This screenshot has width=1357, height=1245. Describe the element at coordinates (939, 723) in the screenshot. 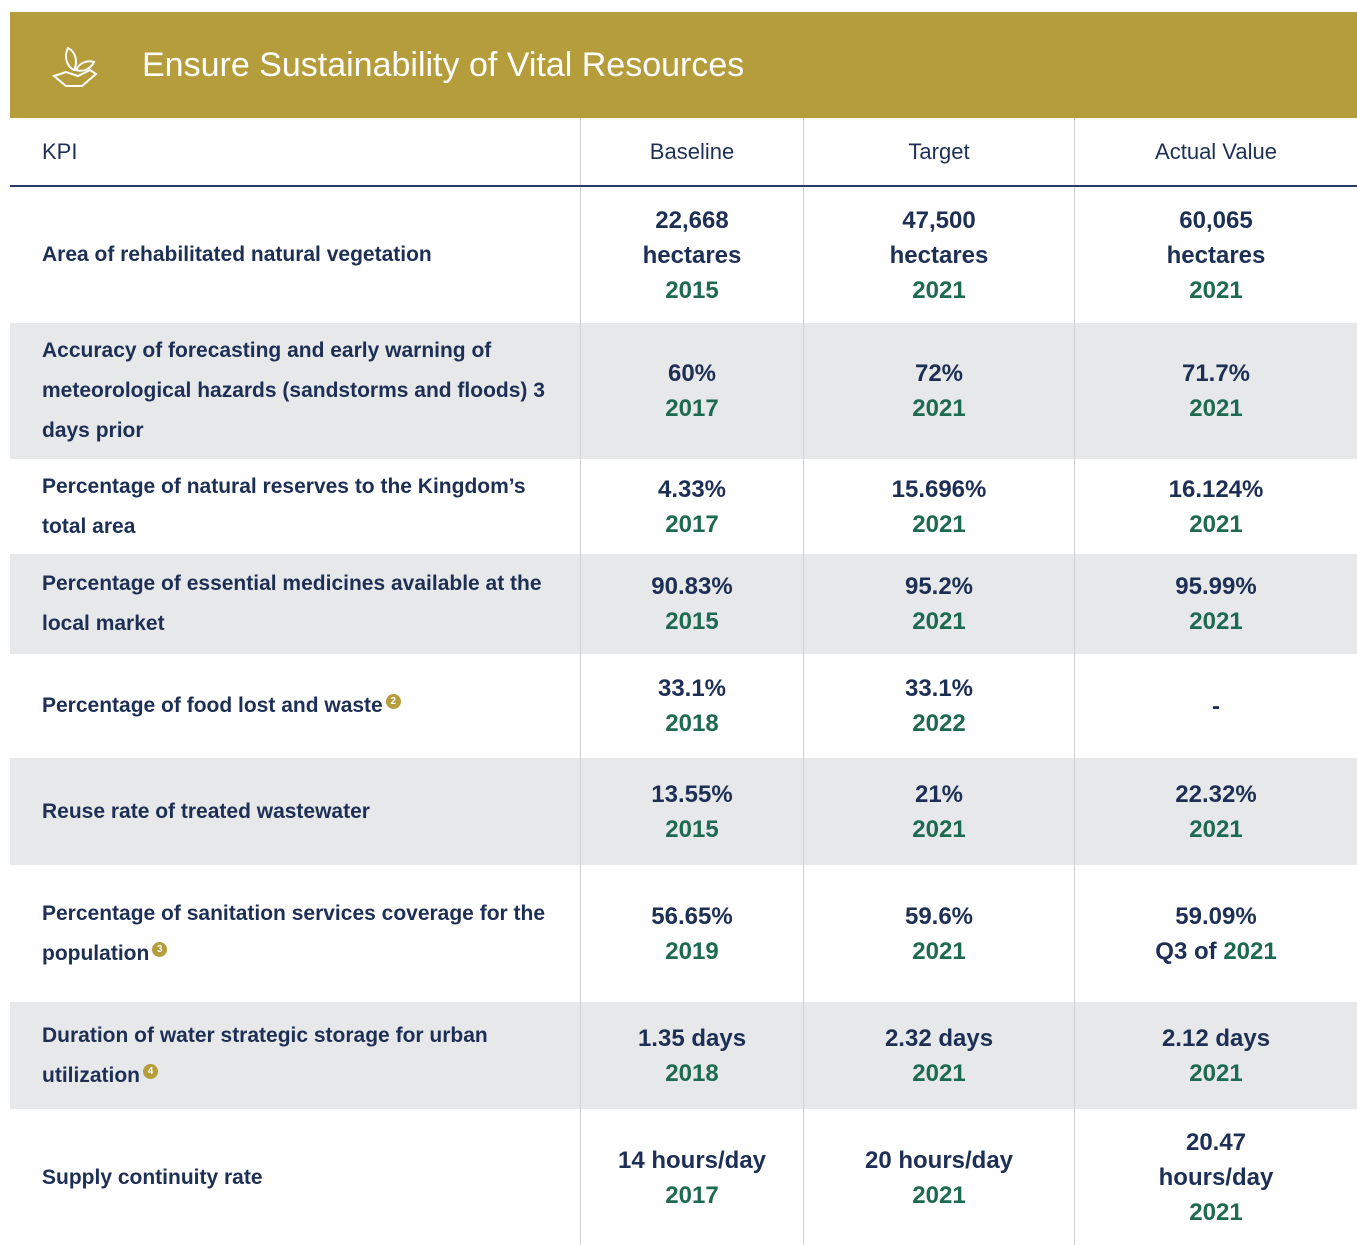

I see `year: 2022` at that location.